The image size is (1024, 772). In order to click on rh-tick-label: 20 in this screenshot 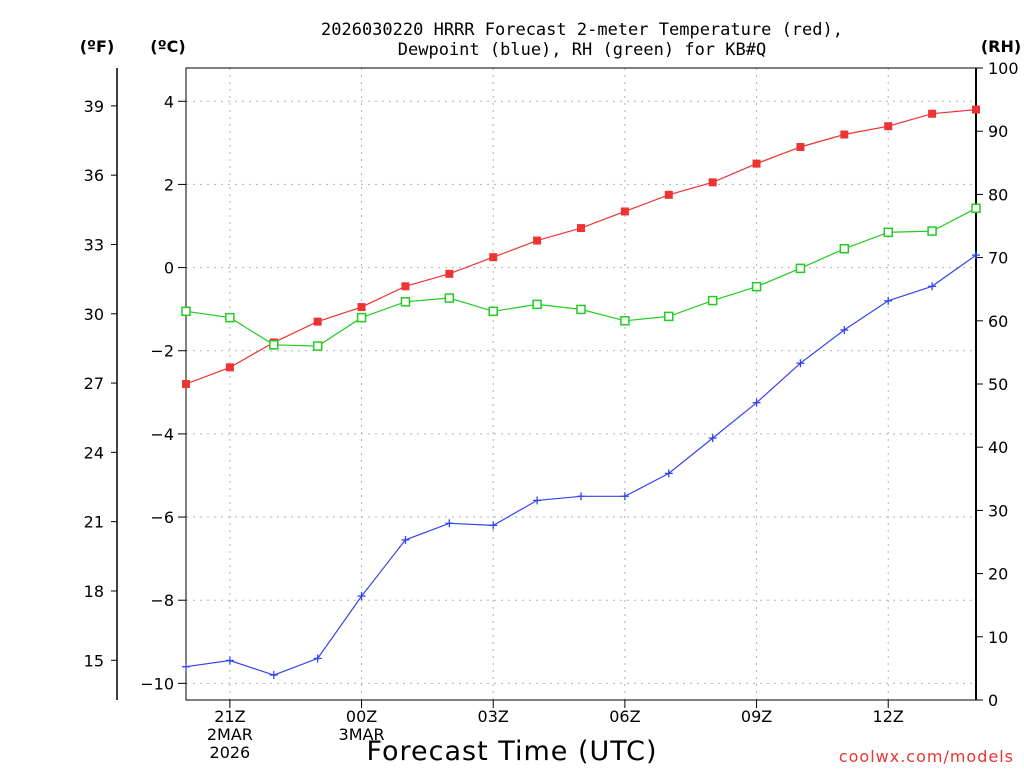, I will do `click(998, 574)`.